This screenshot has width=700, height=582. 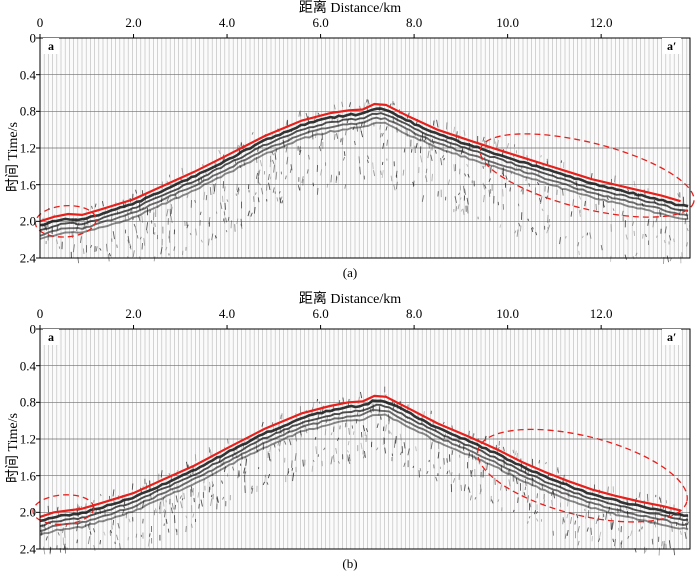 I want to click on y-tick-label: 2.4, so click(x=27, y=258).